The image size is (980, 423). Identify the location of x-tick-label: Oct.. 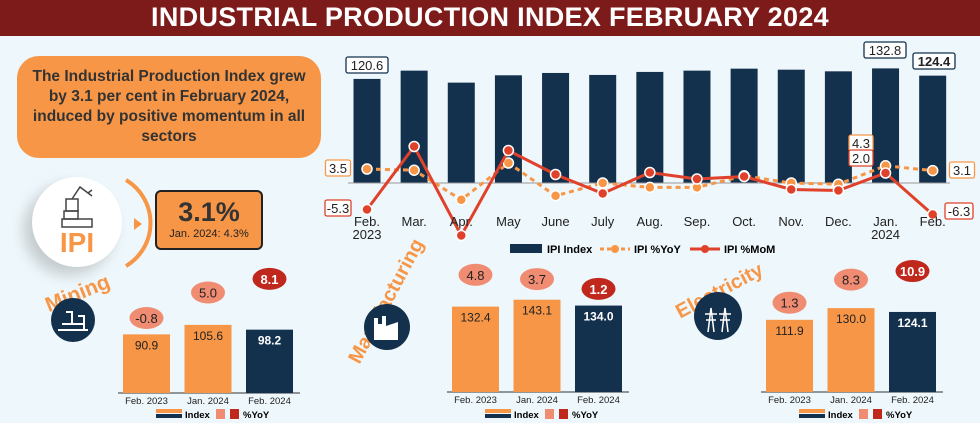
(744, 221).